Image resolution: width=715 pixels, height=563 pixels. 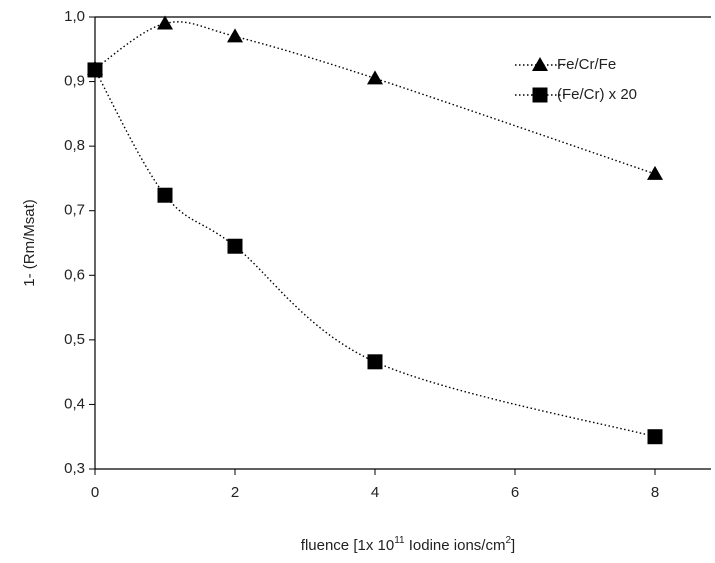 I want to click on y-tick-label: 0,7, so click(x=74, y=210).